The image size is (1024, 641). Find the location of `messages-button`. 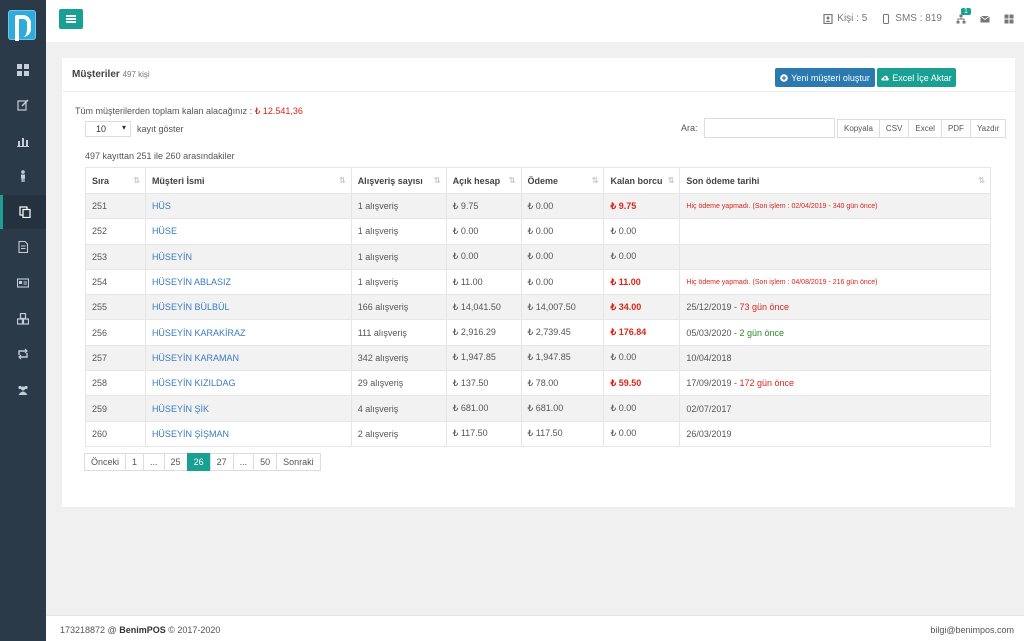

messages-button is located at coordinates (985, 19).